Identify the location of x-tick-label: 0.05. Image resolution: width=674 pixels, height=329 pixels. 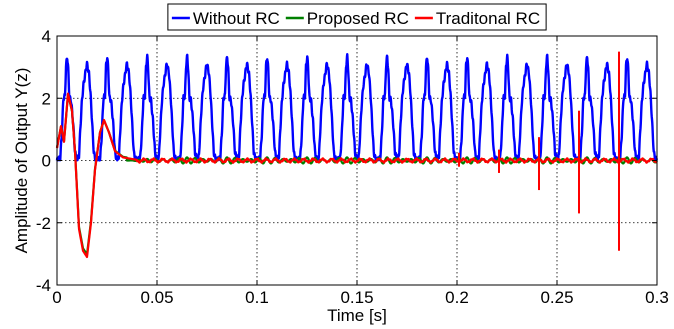
(156, 297).